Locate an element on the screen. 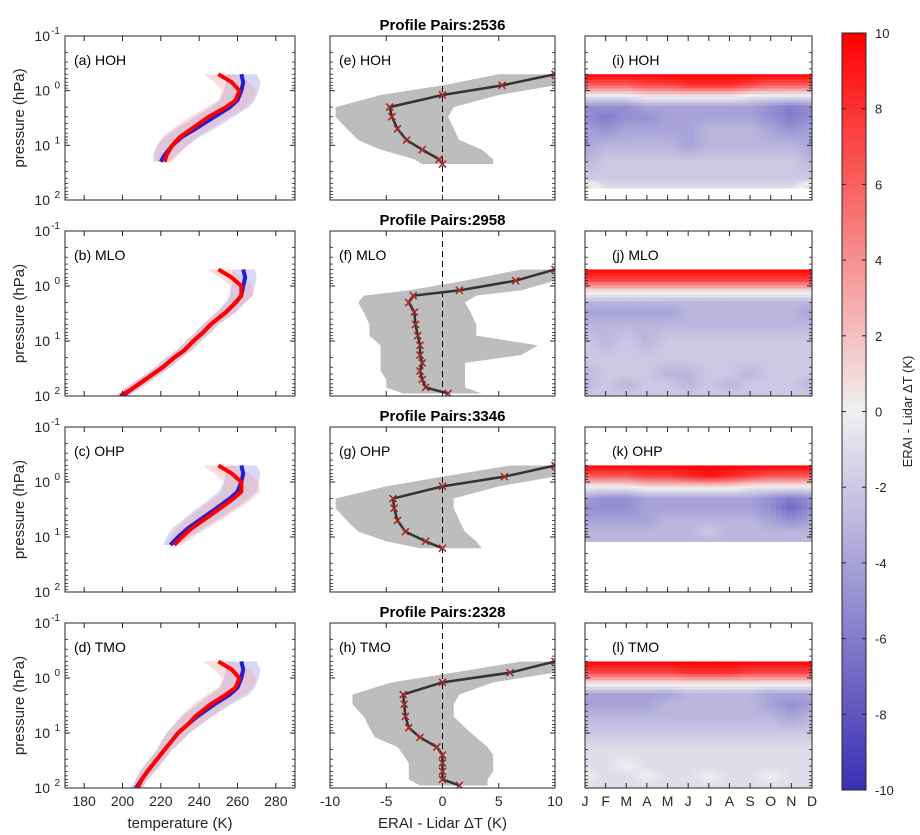 The height and width of the screenshot is (835, 920). y-tick-label: 10 2 is located at coordinates (47, 199).